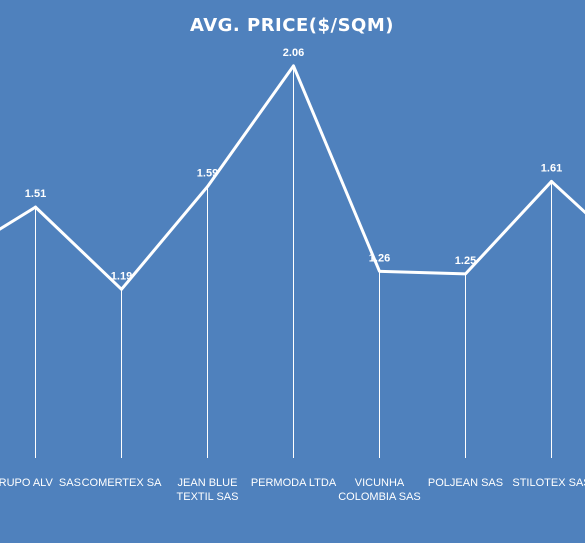  What do you see at coordinates (292, 25) in the screenshot?
I see `chart-title: AVG. PRICE($/SQM)` at bounding box center [292, 25].